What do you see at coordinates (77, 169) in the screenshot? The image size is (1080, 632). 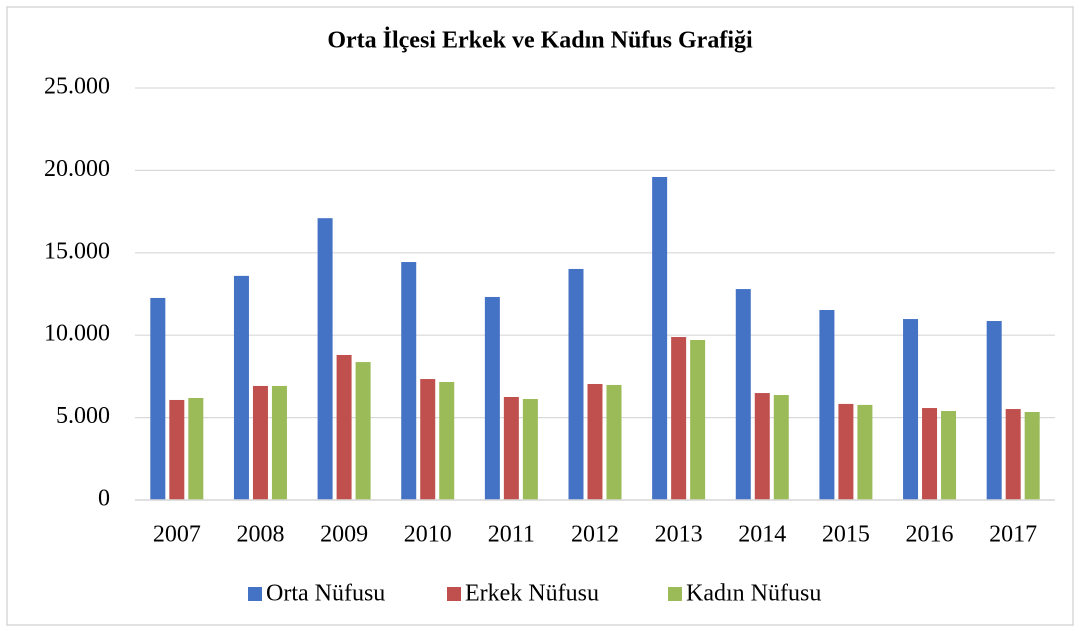 I see `y-tick-label: 20.000` at bounding box center [77, 169].